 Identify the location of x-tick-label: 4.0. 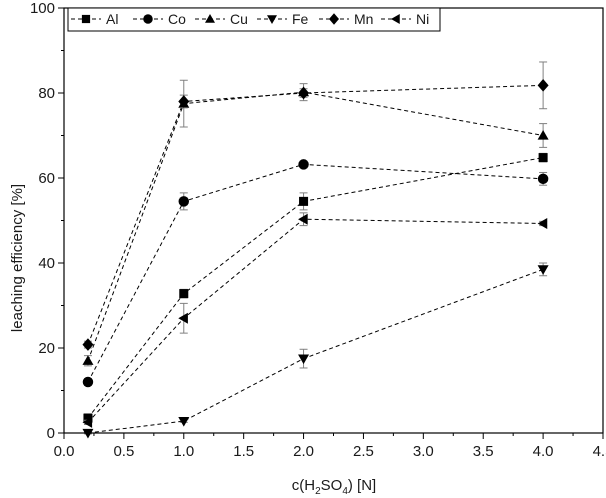
(543, 451).